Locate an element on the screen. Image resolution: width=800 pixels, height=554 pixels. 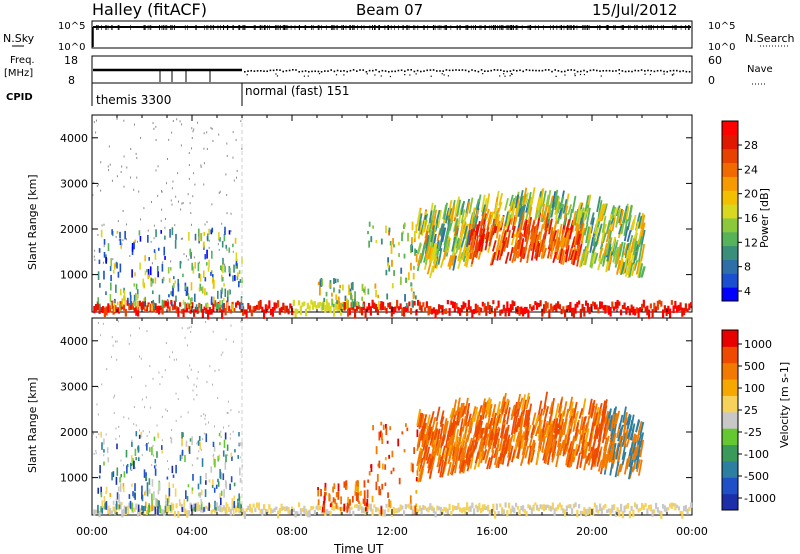
power-colorbar-tick-label: 12 is located at coordinates (751, 242).